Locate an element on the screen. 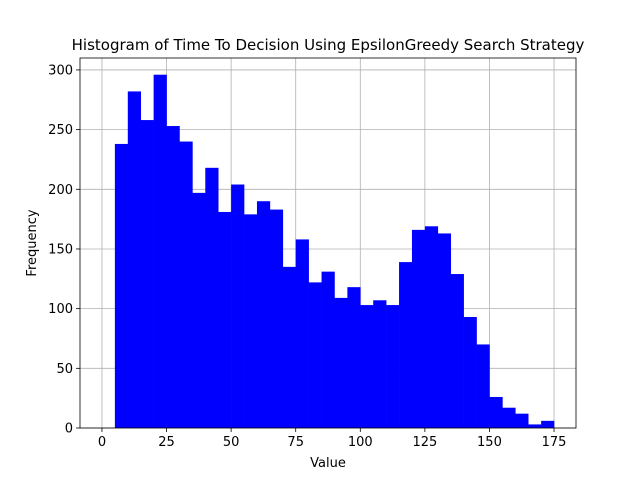 Image resolution: width=640 pixels, height=480 pixels. y-axis-ticks: 0 50 100 150 200 250 300 is located at coordinates (64, 250).